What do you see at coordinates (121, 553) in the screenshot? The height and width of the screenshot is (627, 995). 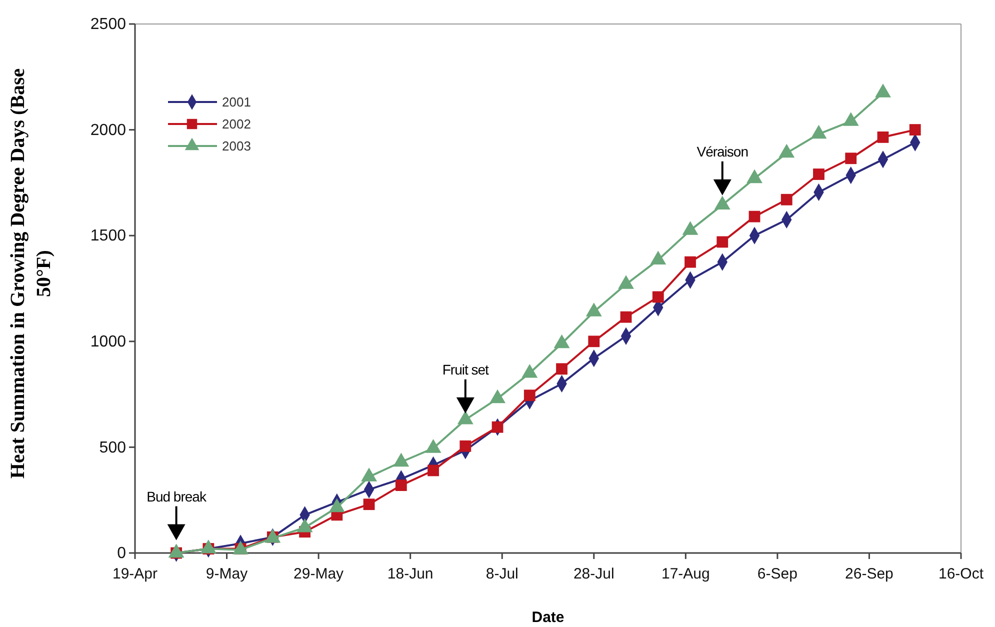 I see `y-tick-label: 0` at bounding box center [121, 553].